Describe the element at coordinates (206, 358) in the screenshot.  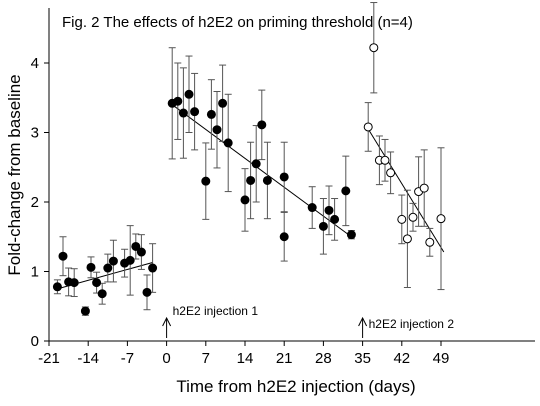
I see `x-tick-label: 7` at that location.